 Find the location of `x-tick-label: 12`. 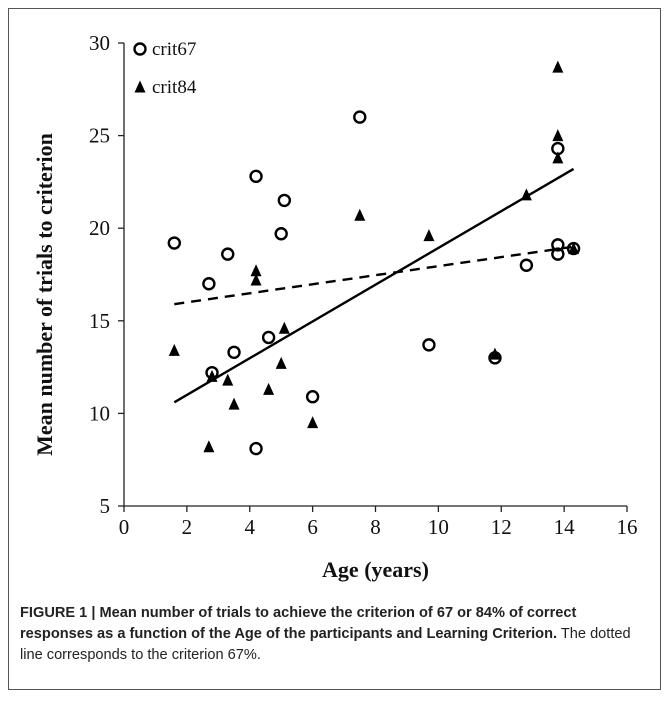

x-tick-label: 12 is located at coordinates (501, 527).